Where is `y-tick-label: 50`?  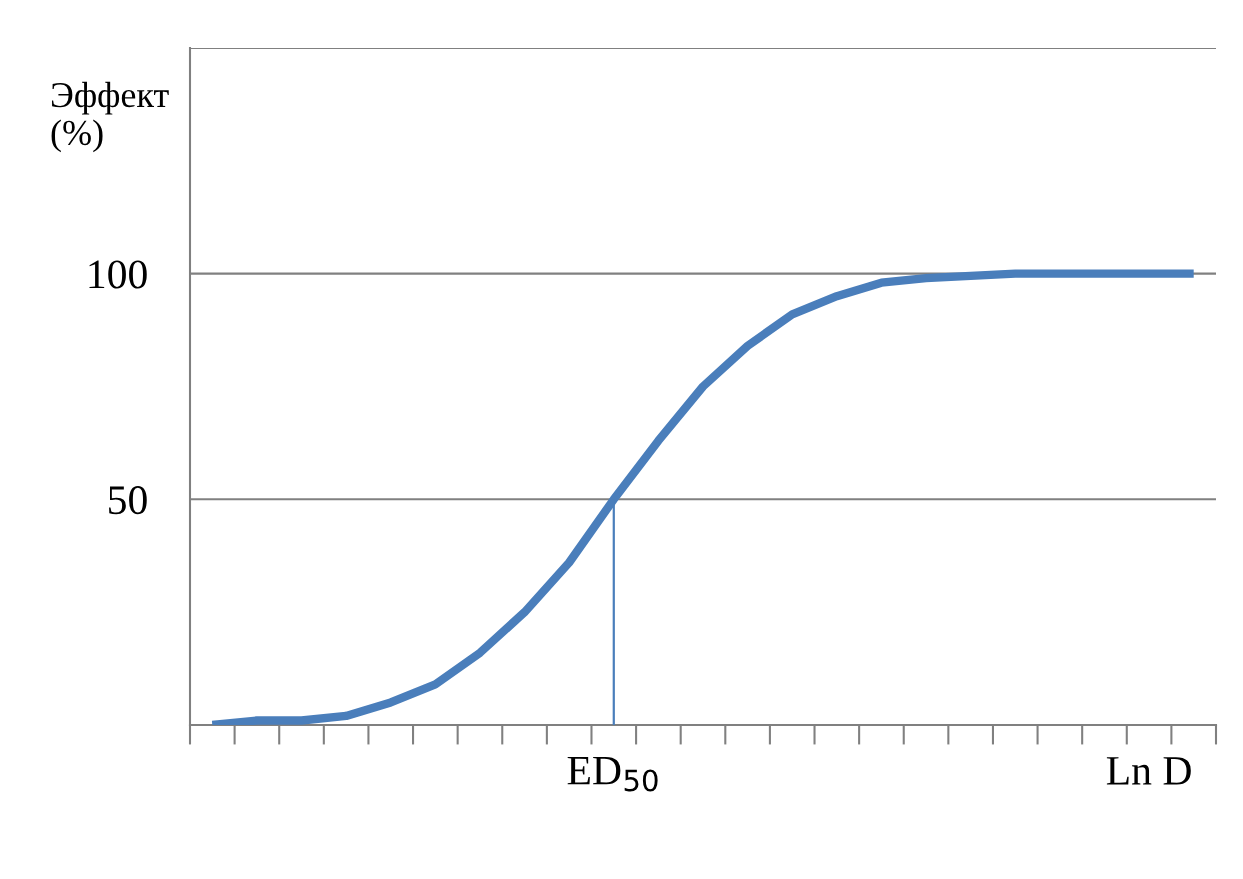 y-tick-label: 50 is located at coordinates (128, 500).